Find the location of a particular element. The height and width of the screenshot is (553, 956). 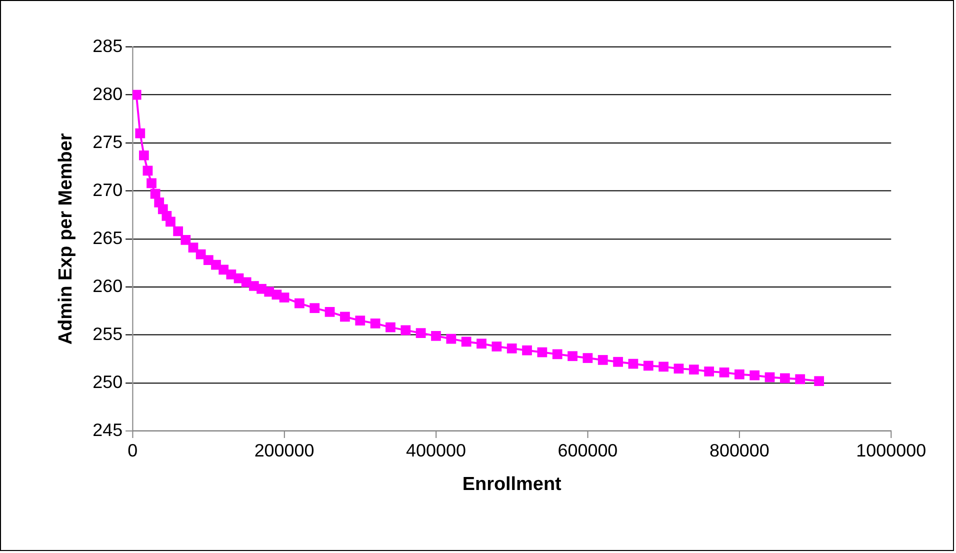

x-tick-label: 400000 is located at coordinates (436, 450).